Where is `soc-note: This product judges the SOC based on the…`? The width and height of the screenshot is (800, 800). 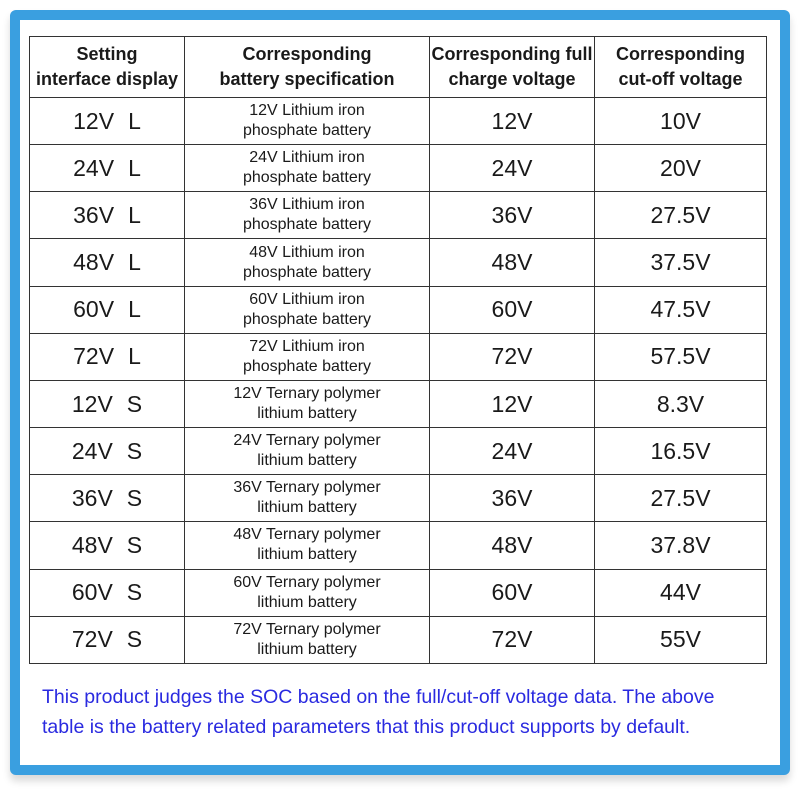 soc-note: This product judges the SOC based on the… is located at coordinates (378, 712).